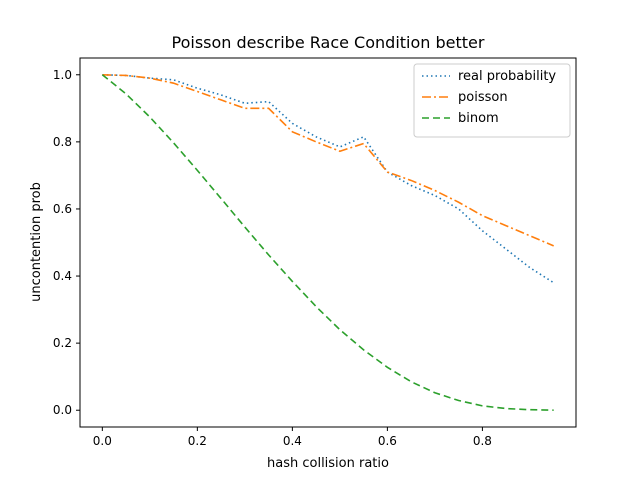 This screenshot has height=480, width=640. What do you see at coordinates (482, 441) in the screenshot?
I see `x-tick-label: 0.8` at bounding box center [482, 441].